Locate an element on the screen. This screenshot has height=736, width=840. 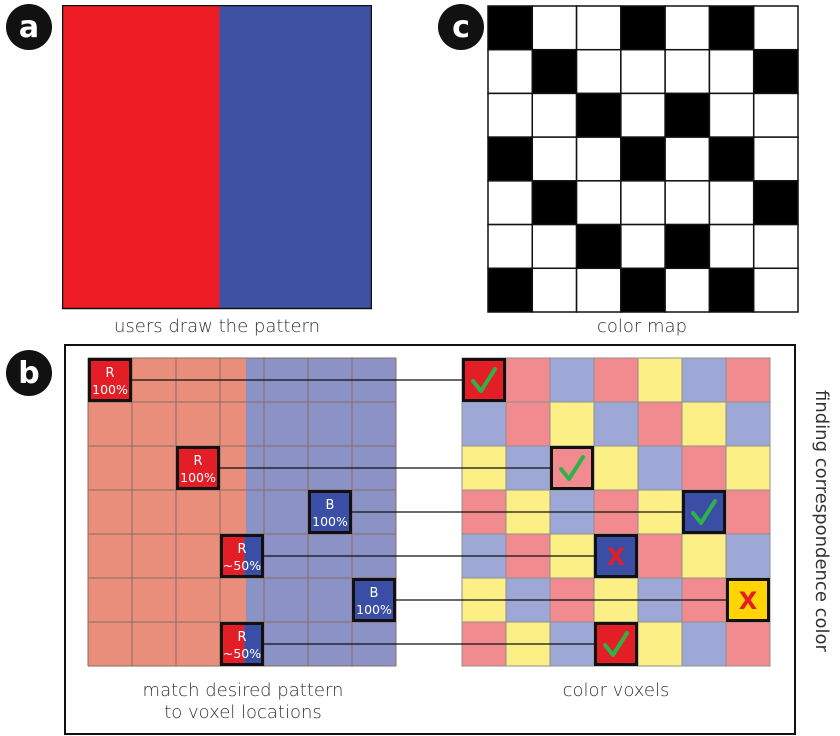
label-channel: B is located at coordinates (374, 593).